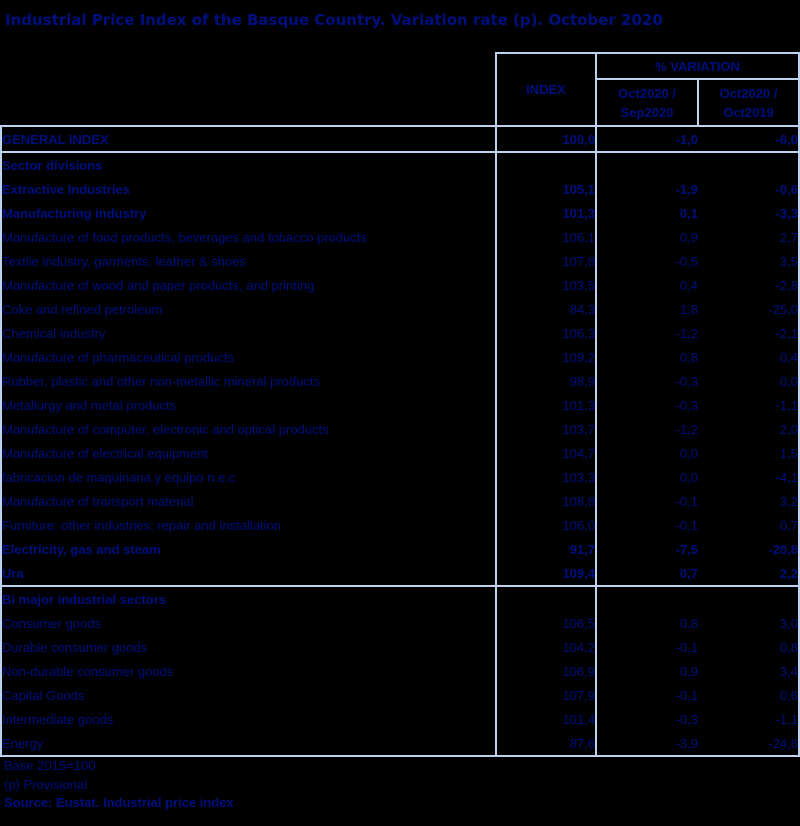 The image size is (800, 826). What do you see at coordinates (749, 138) in the screenshot?
I see `variation-yoy: -6,0` at bounding box center [749, 138].